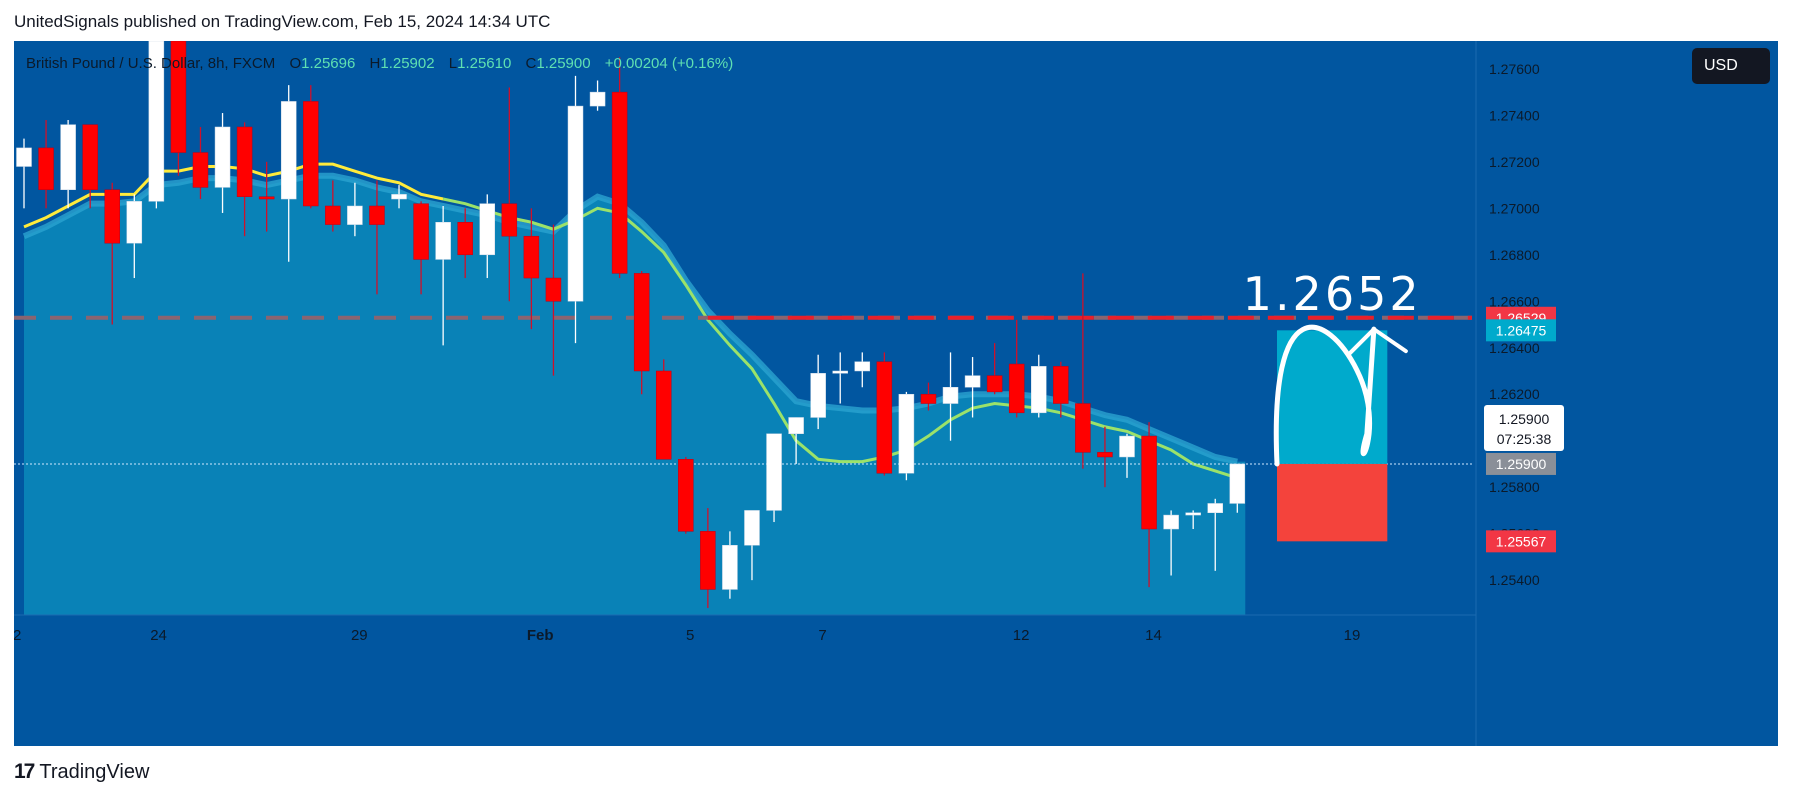  Describe the element at coordinates (822, 635) in the screenshot. I see `x-tick-label: 7` at that location.